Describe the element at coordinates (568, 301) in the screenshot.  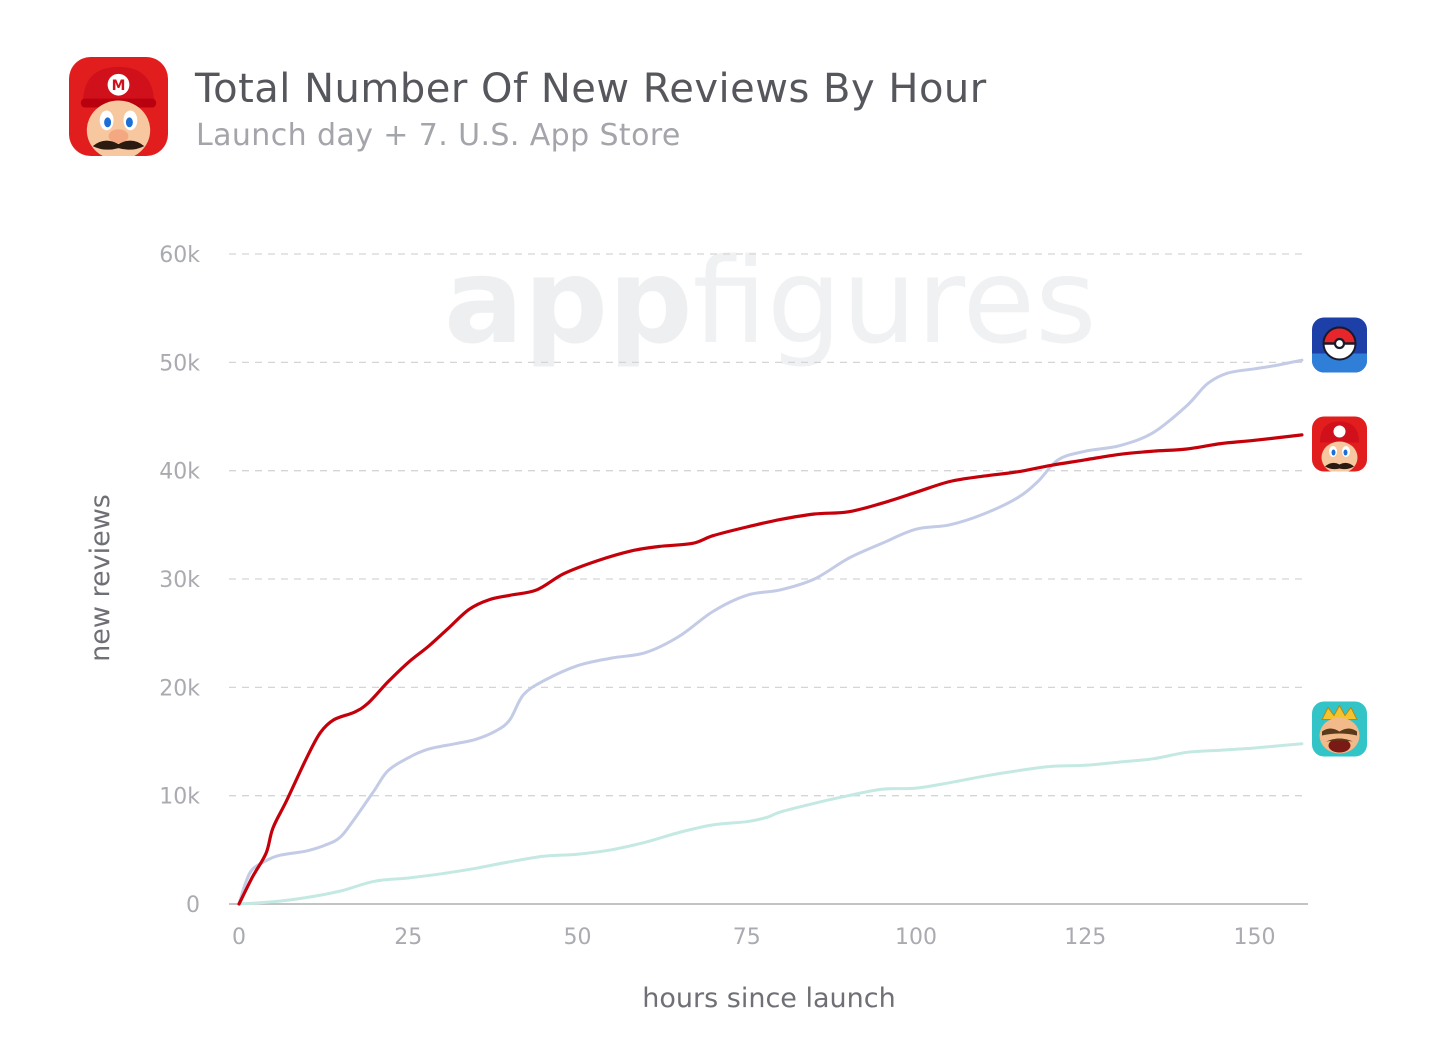
I see `watermark-app: app` at that location.